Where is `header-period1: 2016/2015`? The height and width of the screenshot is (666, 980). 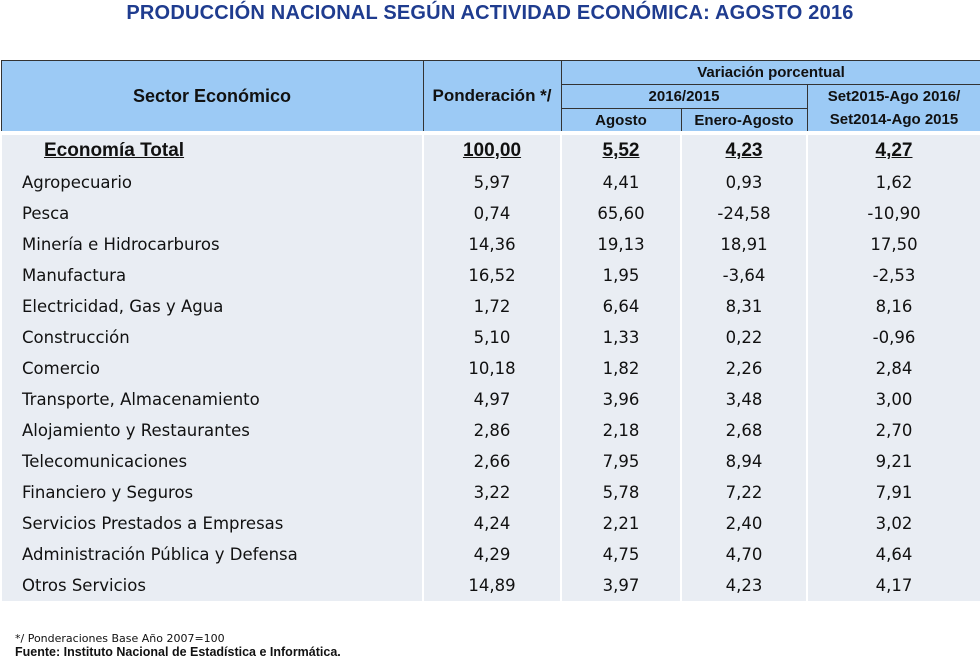
header-period1: 2016/2015 is located at coordinates (684, 96).